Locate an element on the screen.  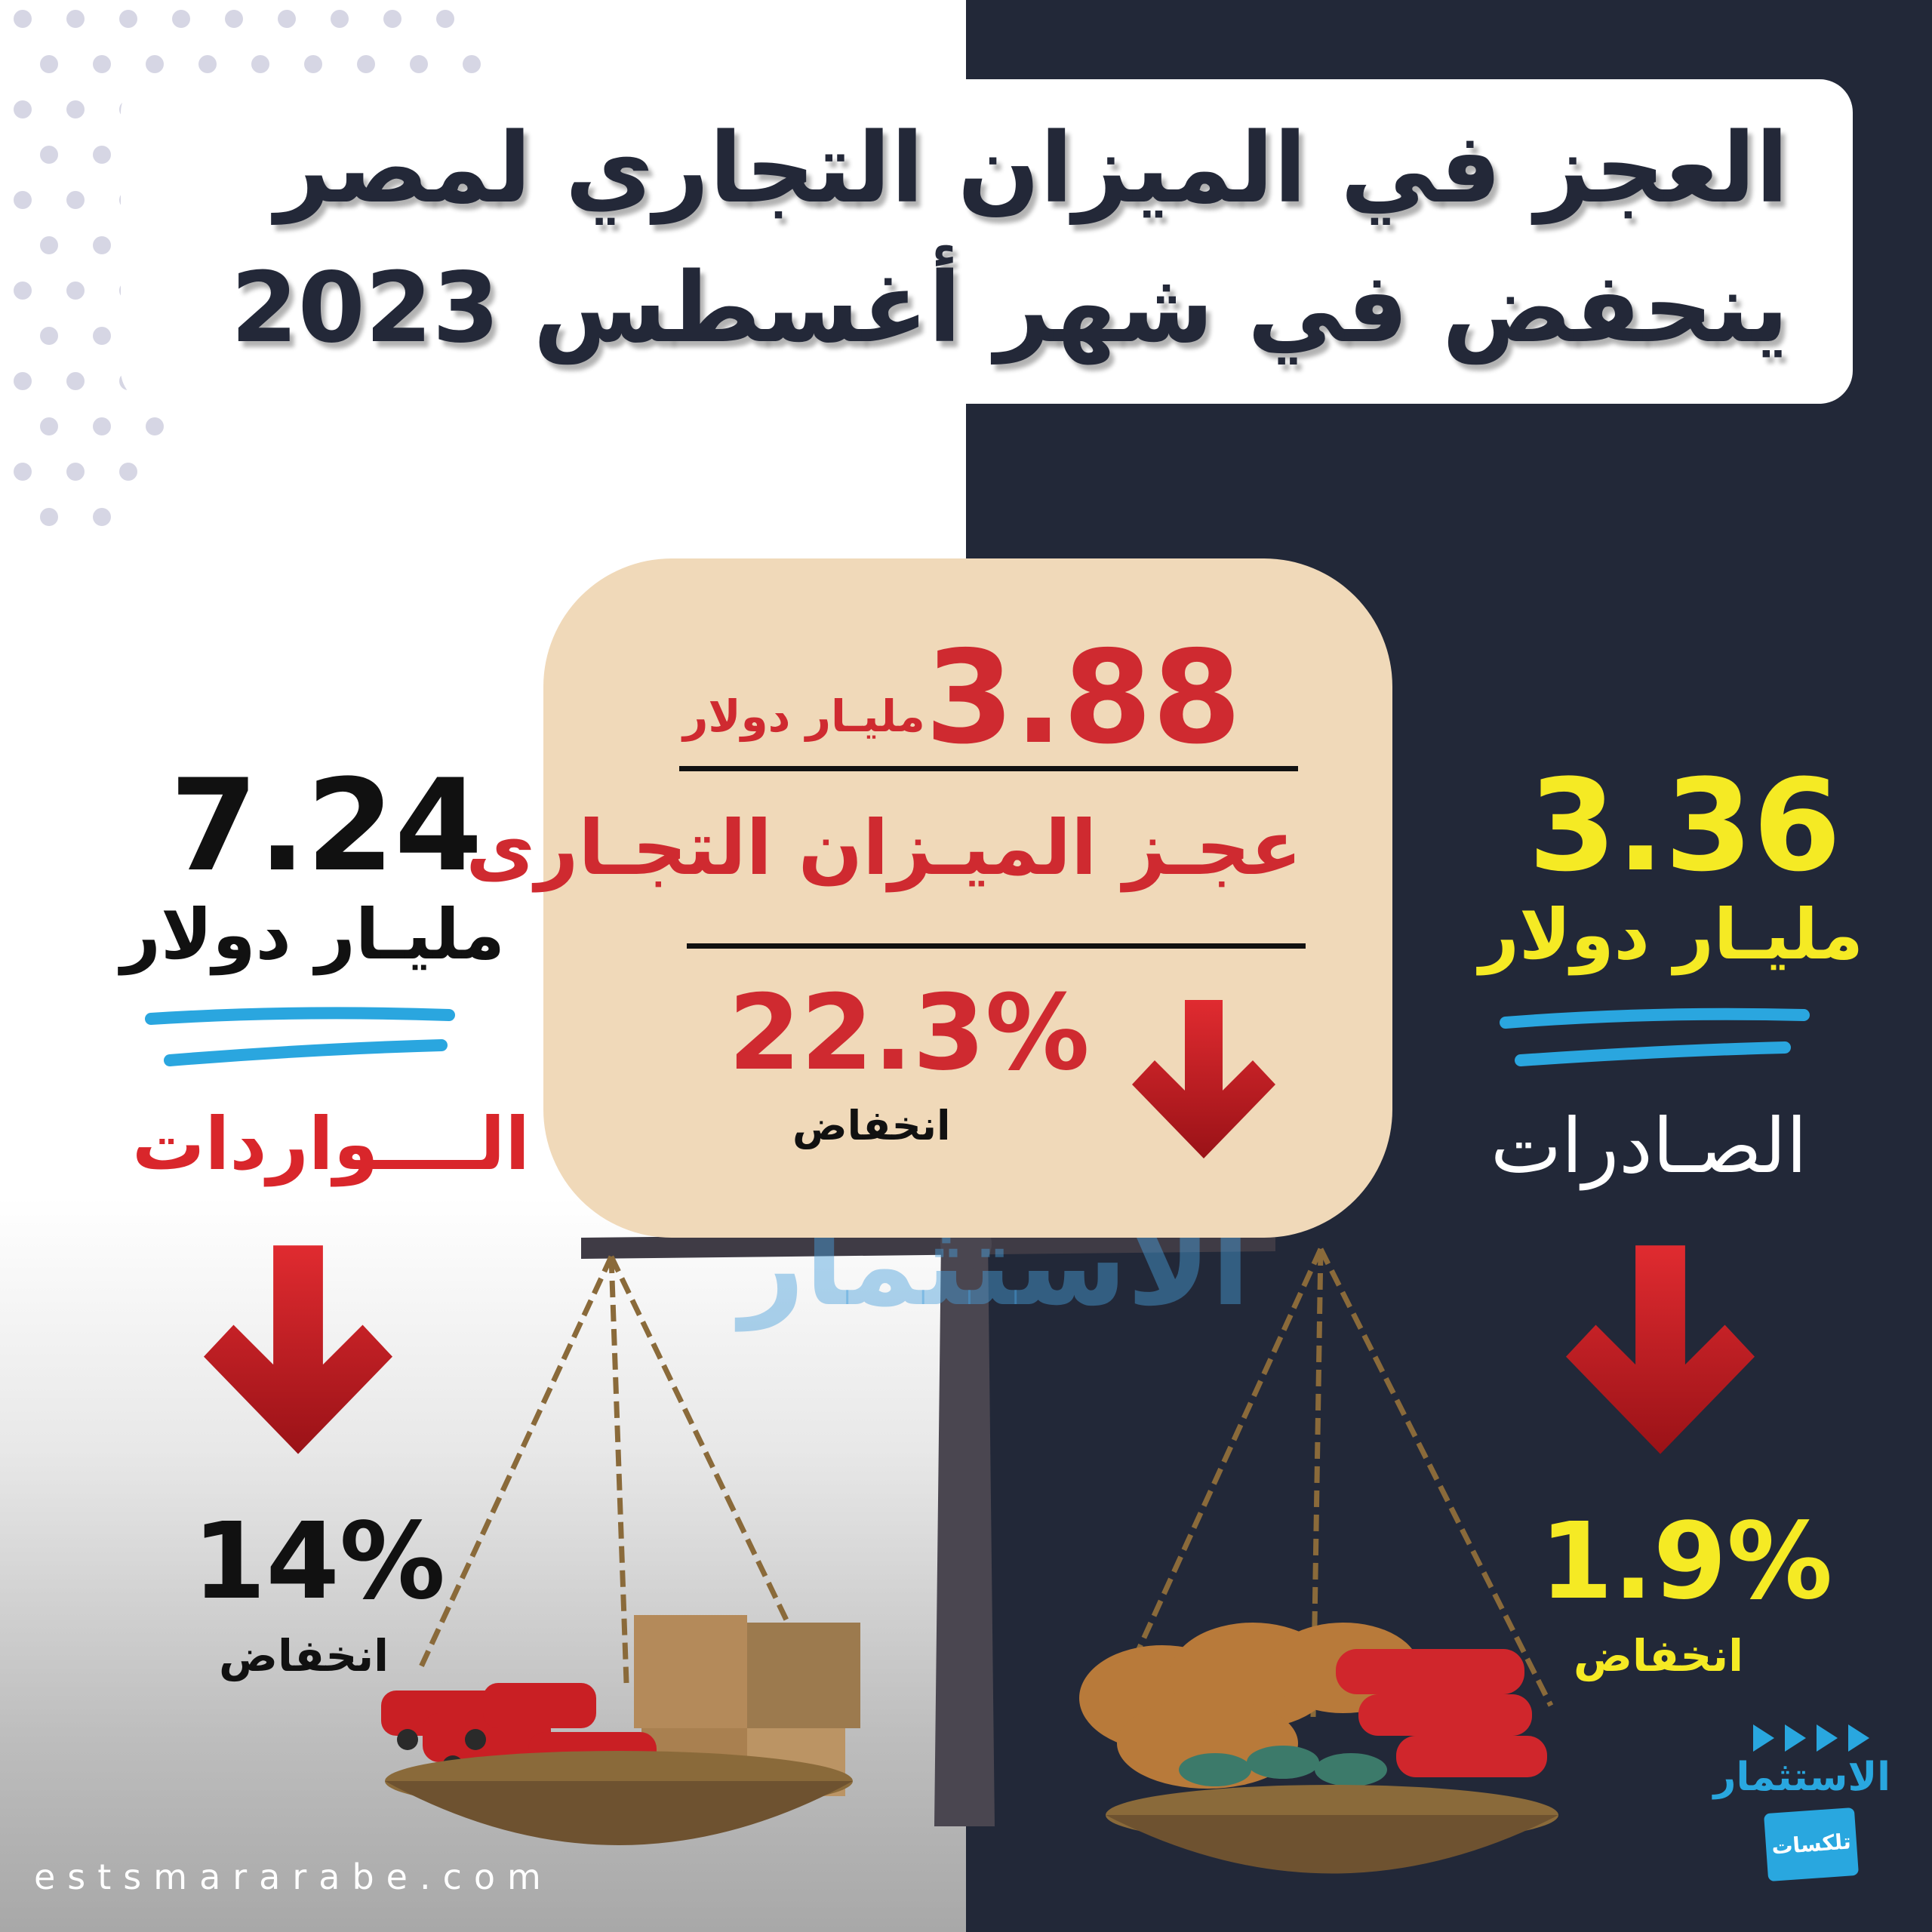
imports-change-label: انخفاض is located at coordinates (304, 1655).